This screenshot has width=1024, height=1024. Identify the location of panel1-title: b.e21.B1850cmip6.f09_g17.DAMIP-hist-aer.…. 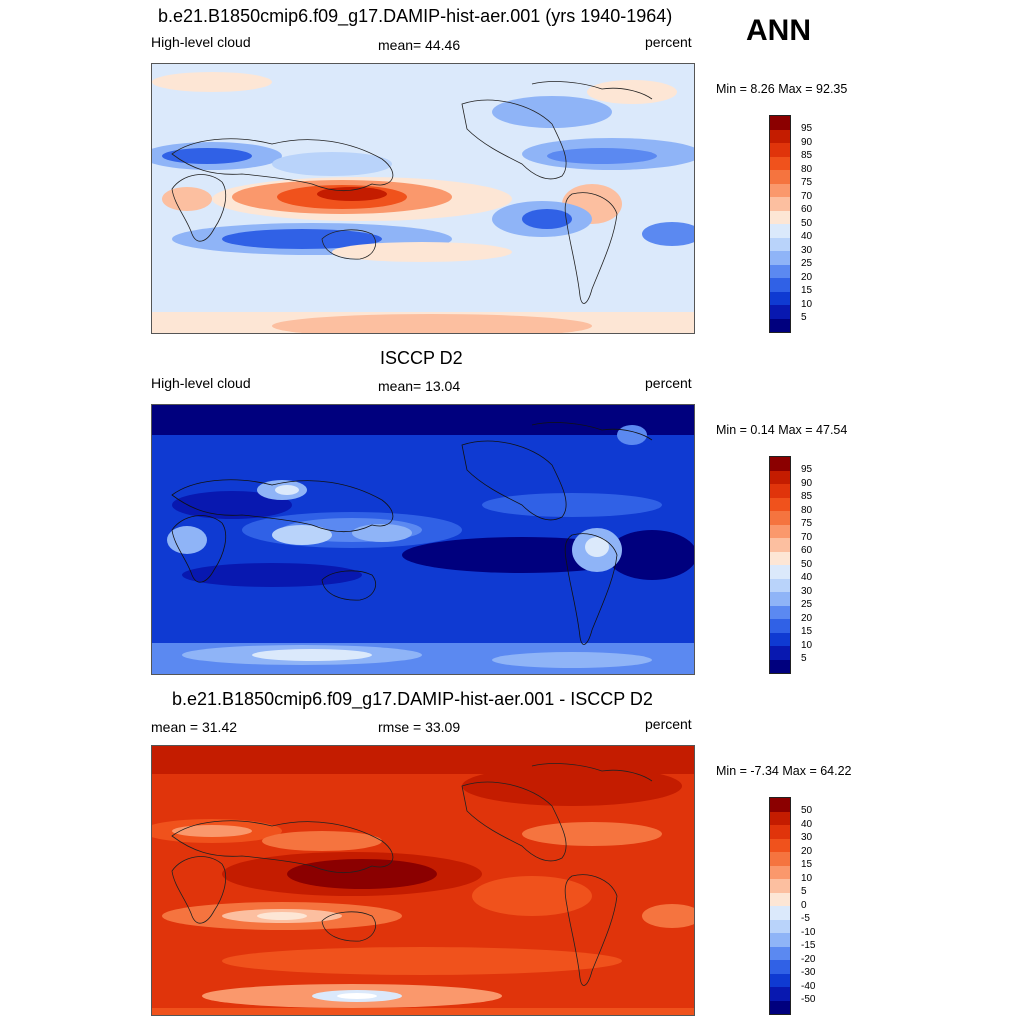
(415, 16).